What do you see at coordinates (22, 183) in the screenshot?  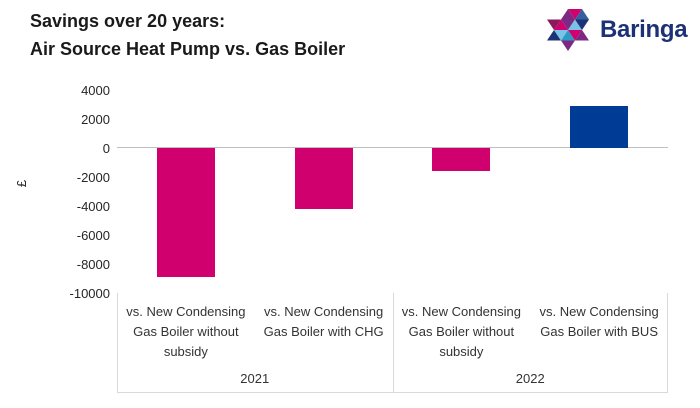 I see `y-axis-title: £` at bounding box center [22, 183].